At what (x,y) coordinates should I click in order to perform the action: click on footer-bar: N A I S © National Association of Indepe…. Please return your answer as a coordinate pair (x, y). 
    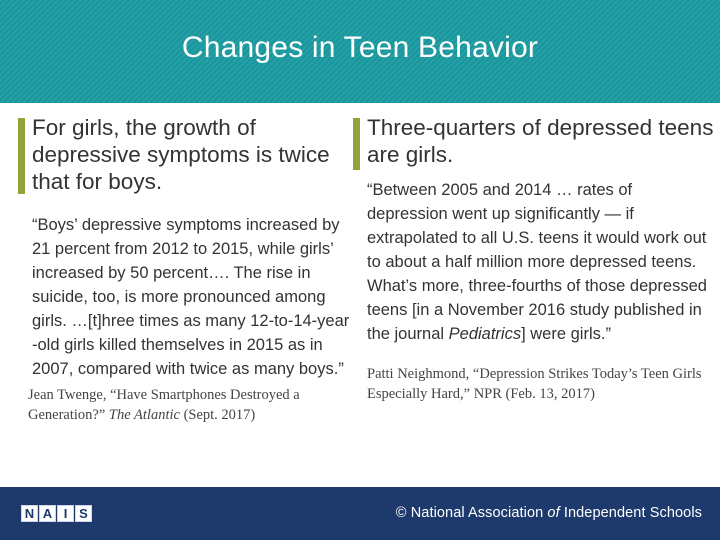
    Looking at the image, I should click on (360, 513).